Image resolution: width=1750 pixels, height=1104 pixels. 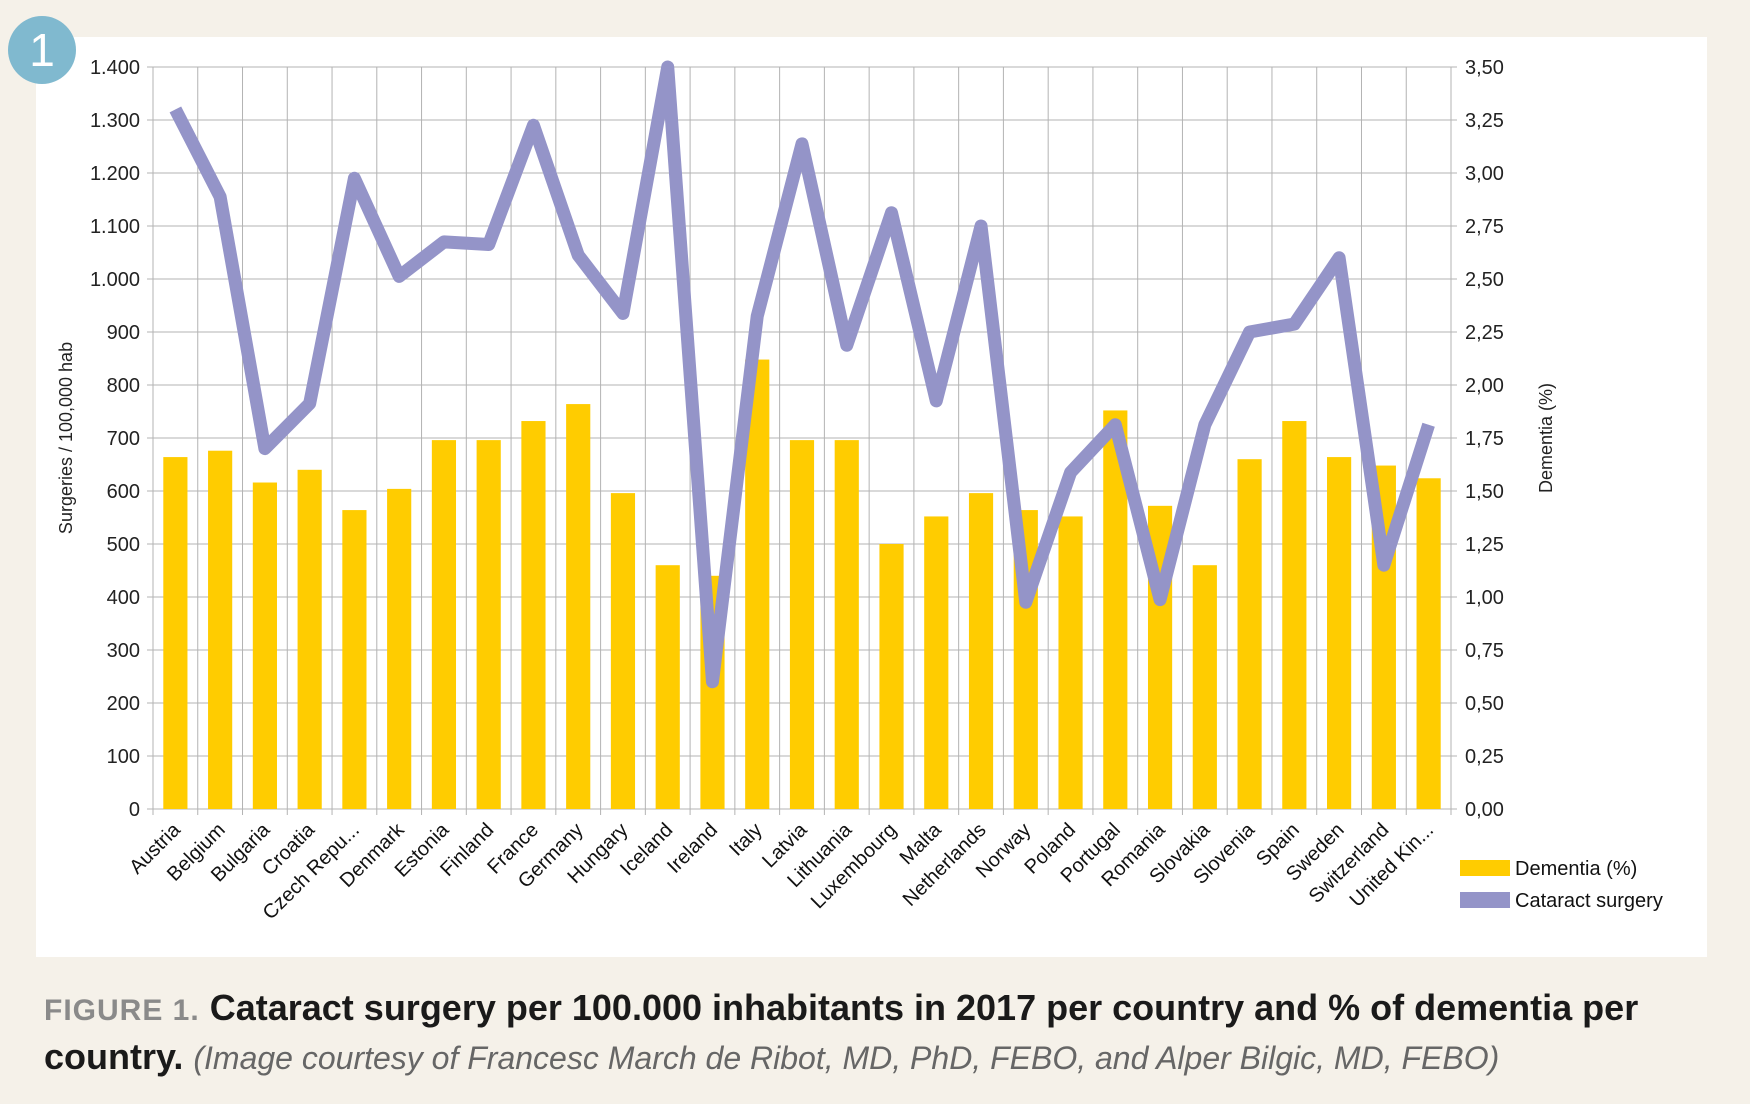 I want to click on y-tick-label: 1.400, so click(x=115, y=68).